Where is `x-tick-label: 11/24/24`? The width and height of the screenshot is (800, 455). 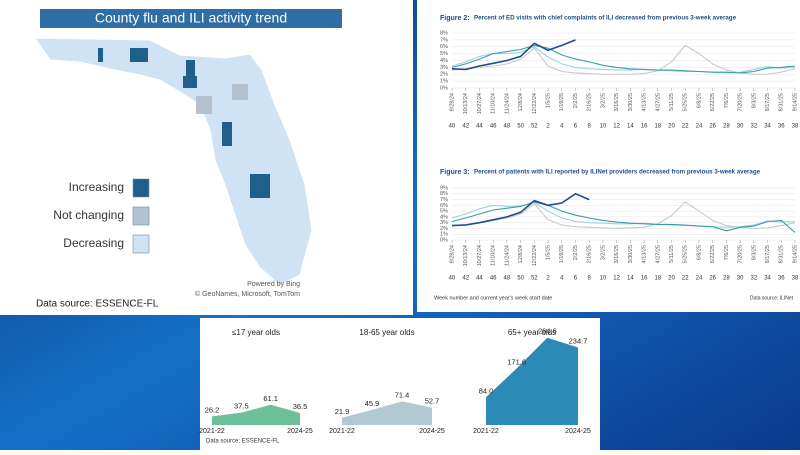 x-tick-label: 11/24/24 is located at coordinates (507, 255).